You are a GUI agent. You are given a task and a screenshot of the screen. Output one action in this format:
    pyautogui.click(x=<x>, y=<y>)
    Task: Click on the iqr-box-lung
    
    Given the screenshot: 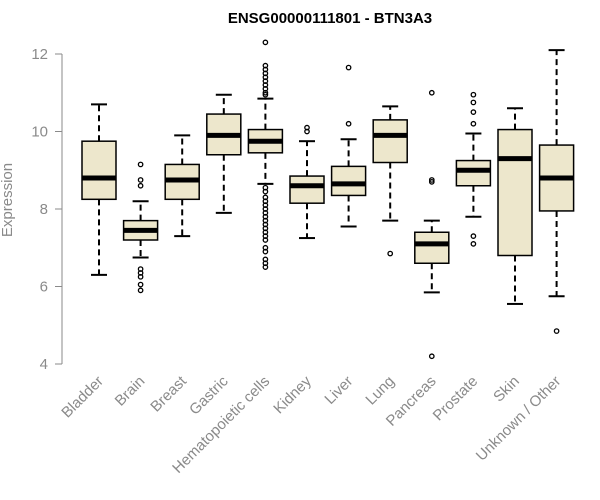 What is the action you would take?
    pyautogui.click(x=390, y=141)
    